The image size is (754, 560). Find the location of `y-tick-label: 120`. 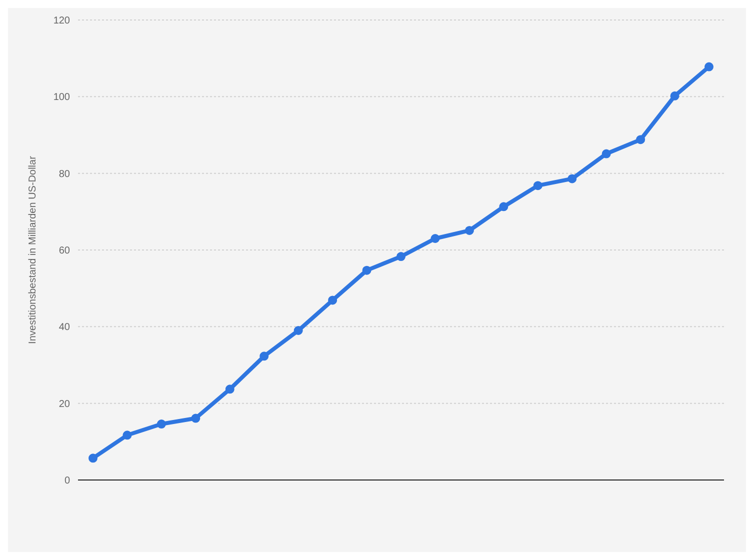

y-tick-label: 120 is located at coordinates (61, 21).